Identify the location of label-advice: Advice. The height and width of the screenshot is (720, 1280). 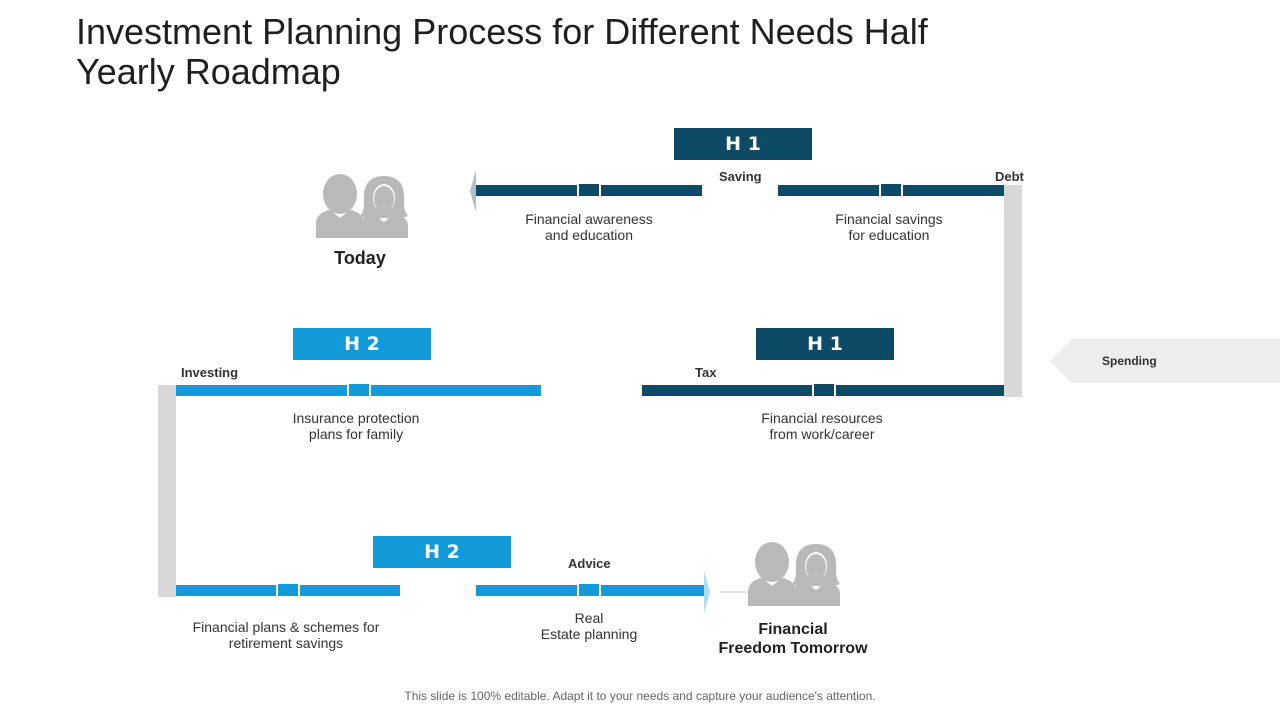
(589, 563).